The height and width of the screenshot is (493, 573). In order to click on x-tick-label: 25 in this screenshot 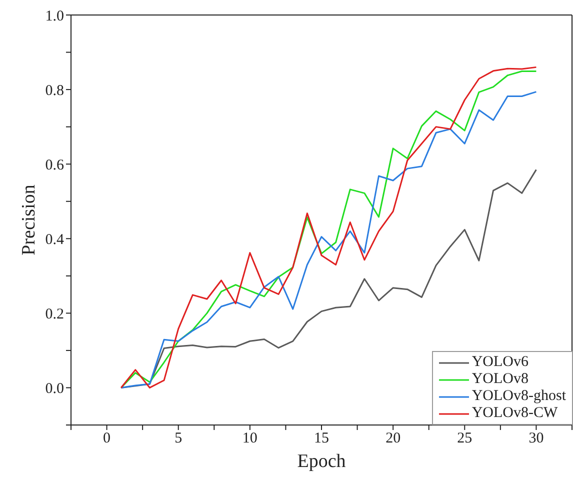, I will do `click(464, 438)`.